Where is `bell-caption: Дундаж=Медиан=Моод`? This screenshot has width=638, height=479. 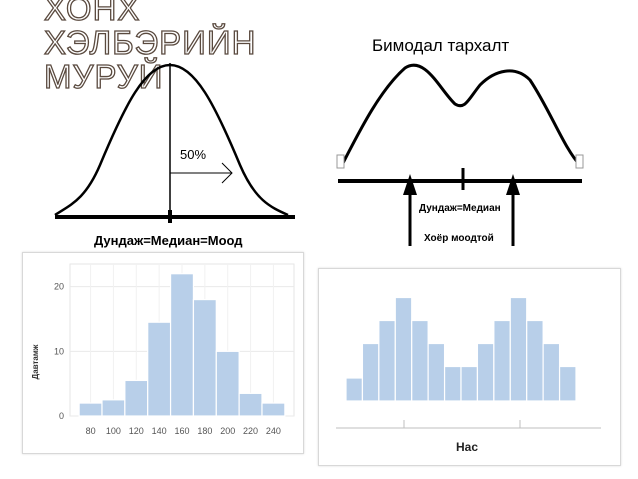
bell-caption: Дундаж=Медиан=Моод is located at coordinates (168, 240).